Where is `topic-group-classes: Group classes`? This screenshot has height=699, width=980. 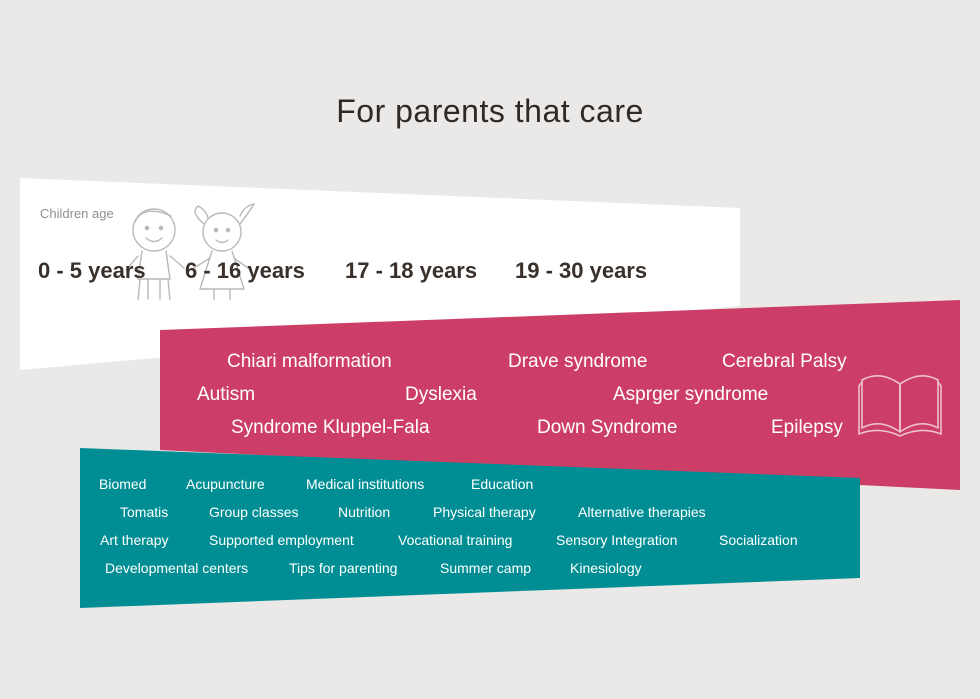
topic-group-classes: Group classes is located at coordinates (254, 512).